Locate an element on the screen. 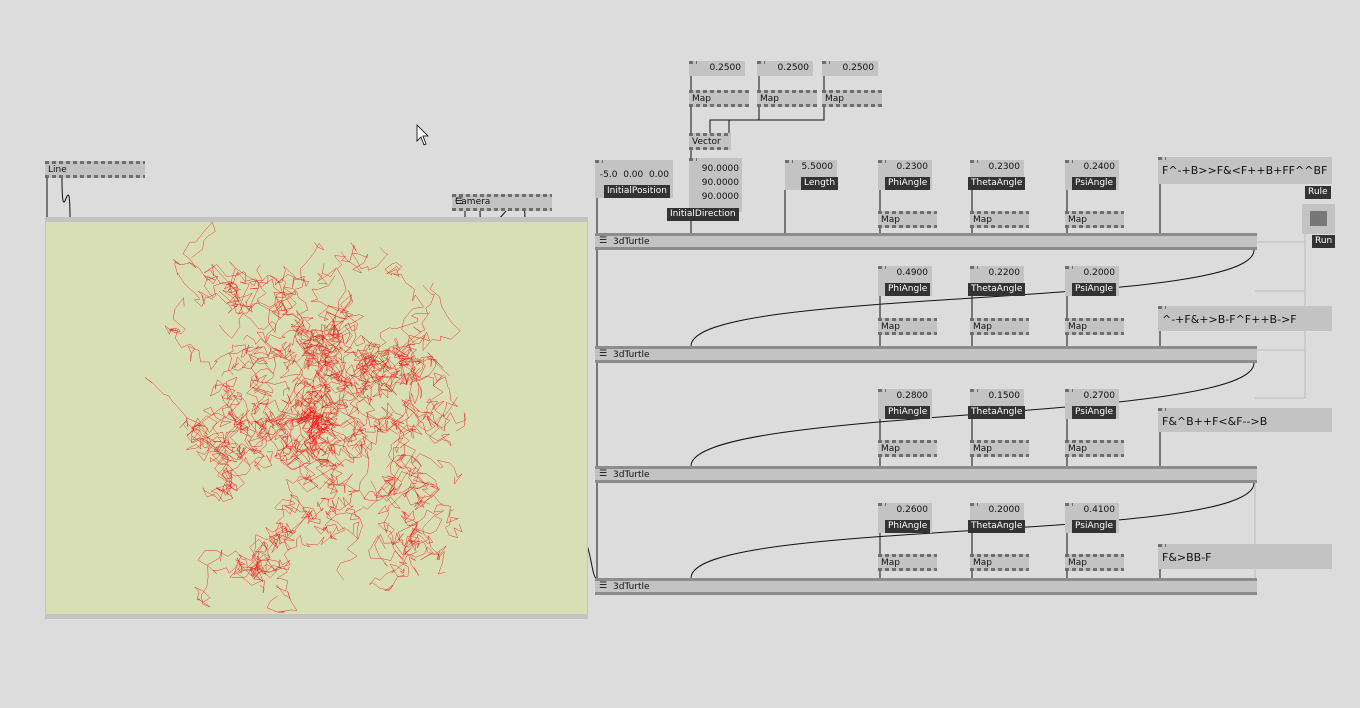  io-value: -5.0 0.00 0.00 is located at coordinates (634, 175).